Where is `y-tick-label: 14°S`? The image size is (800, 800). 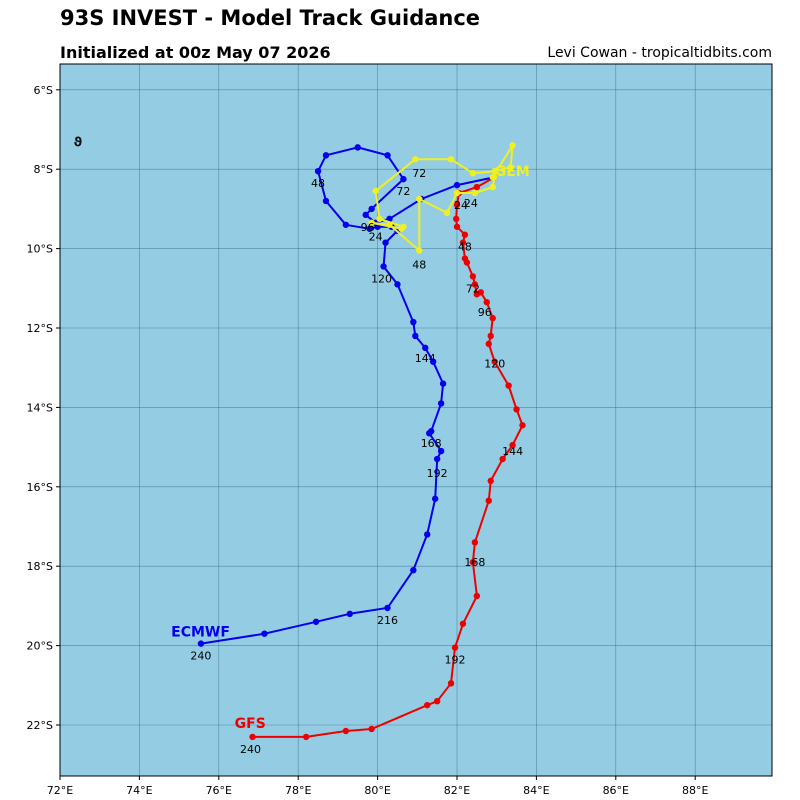 y-tick-label: 14°S is located at coordinates (40, 407).